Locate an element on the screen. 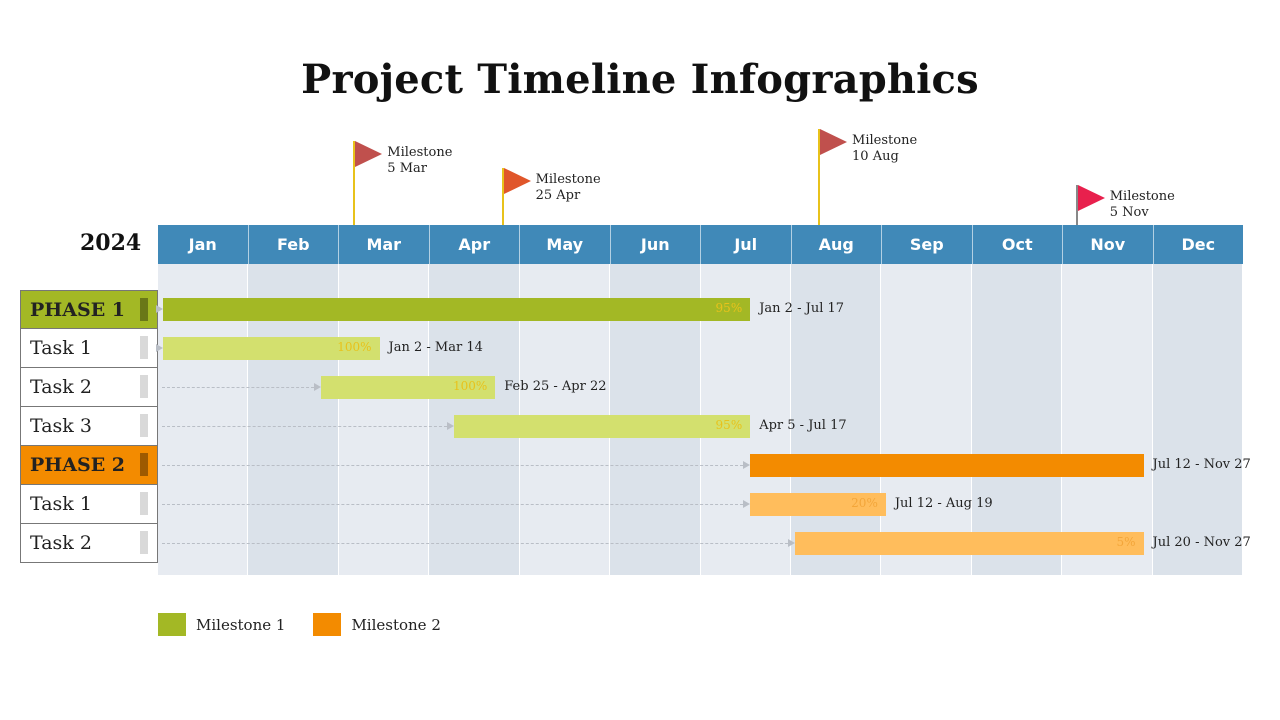  page-title: Project Timeline Infographics is located at coordinates (640, 79).